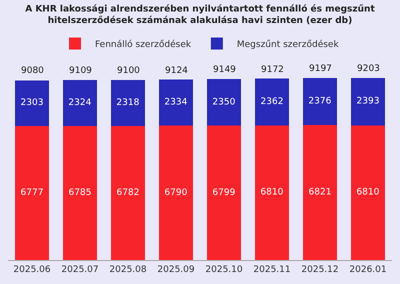 The height and width of the screenshot is (284, 400). What do you see at coordinates (368, 269) in the screenshot?
I see `x-tick-label: 2026.01` at bounding box center [368, 269].